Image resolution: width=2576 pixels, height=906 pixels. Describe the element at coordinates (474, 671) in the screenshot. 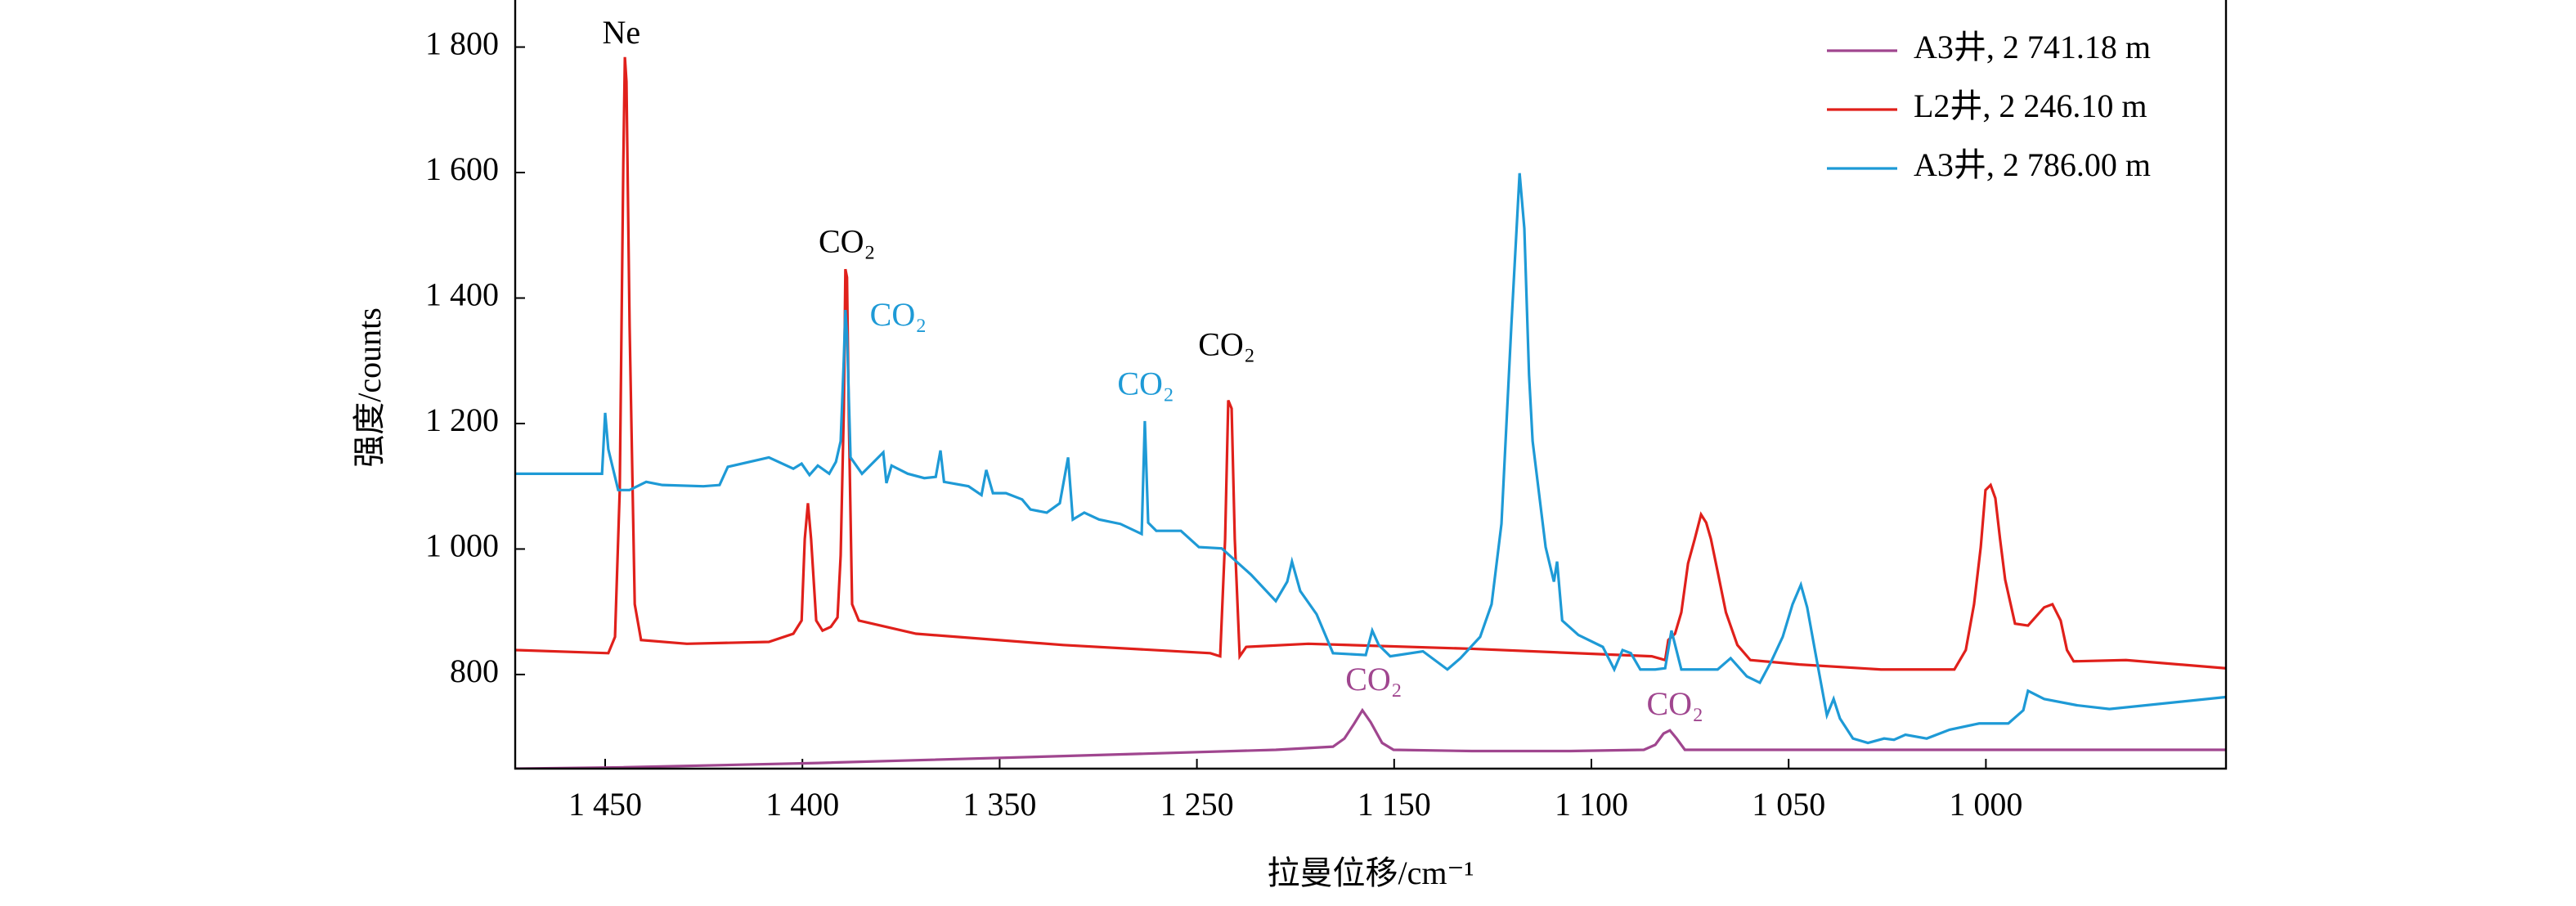

I see `y-tick-label: 800` at that location.